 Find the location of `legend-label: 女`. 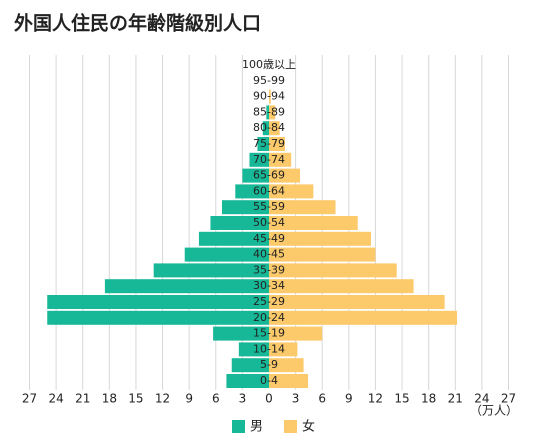

legend-label: 女 is located at coordinates (308, 427).